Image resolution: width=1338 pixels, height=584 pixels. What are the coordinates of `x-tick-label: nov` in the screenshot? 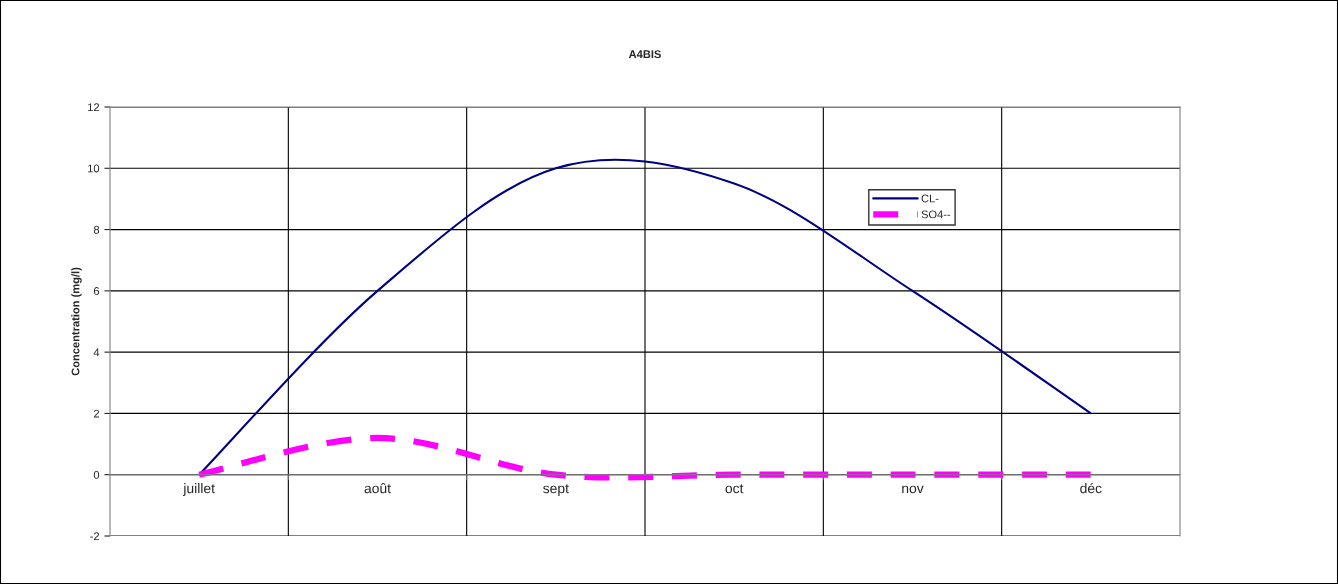 It's located at (913, 489).